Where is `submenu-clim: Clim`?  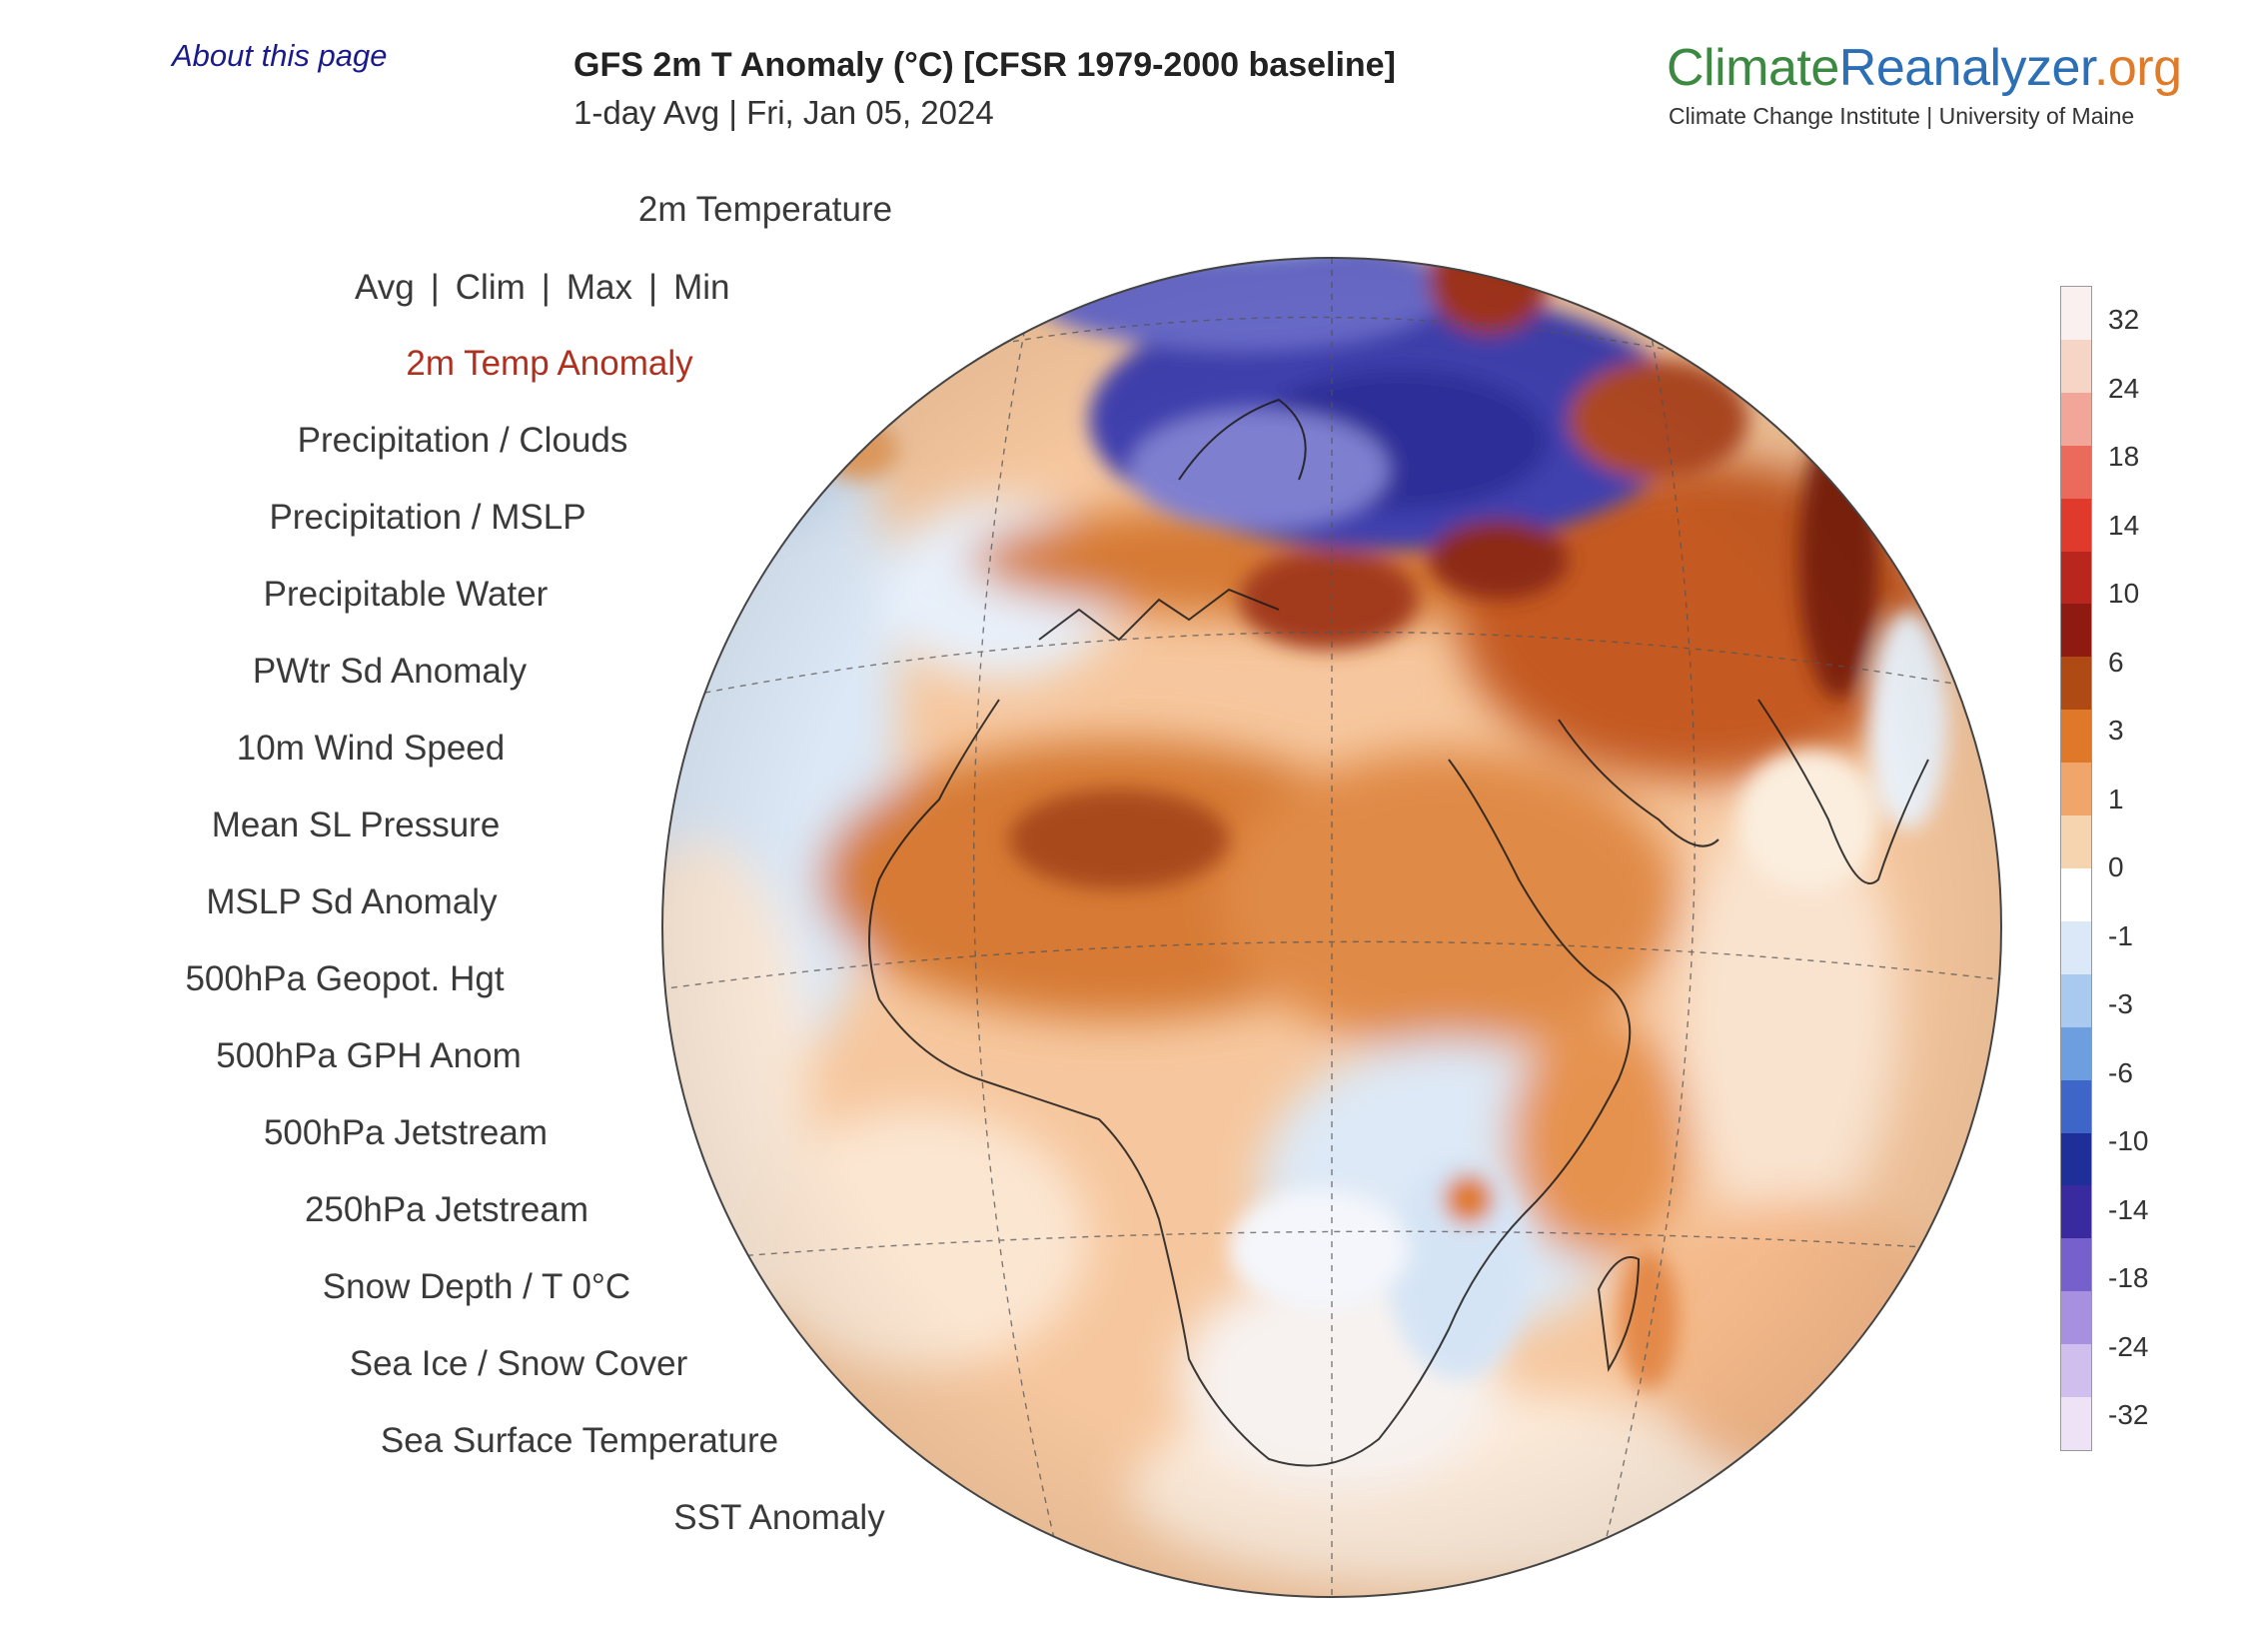
submenu-clim: Clim is located at coordinates (490, 287).